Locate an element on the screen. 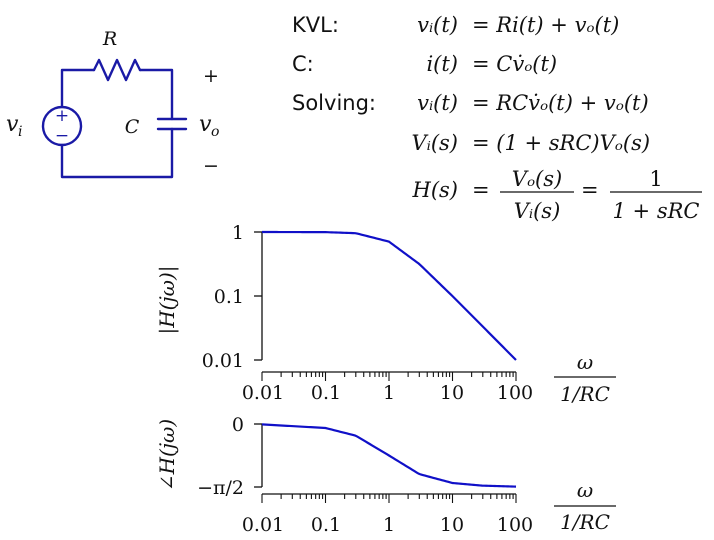  phase-x-ticks is located at coordinates (389, 498).